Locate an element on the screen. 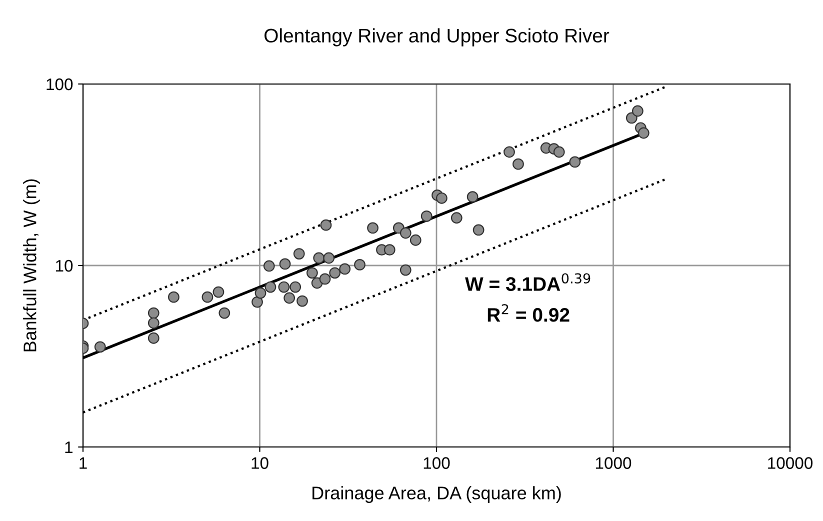 This screenshot has width=823, height=521. x-tick-label: 10 is located at coordinates (260, 463).